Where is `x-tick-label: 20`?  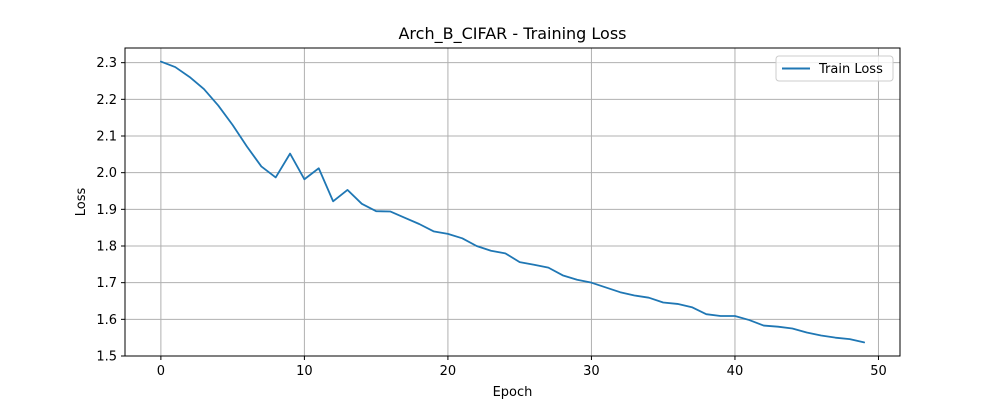
x-tick-label: 20 is located at coordinates (448, 371).